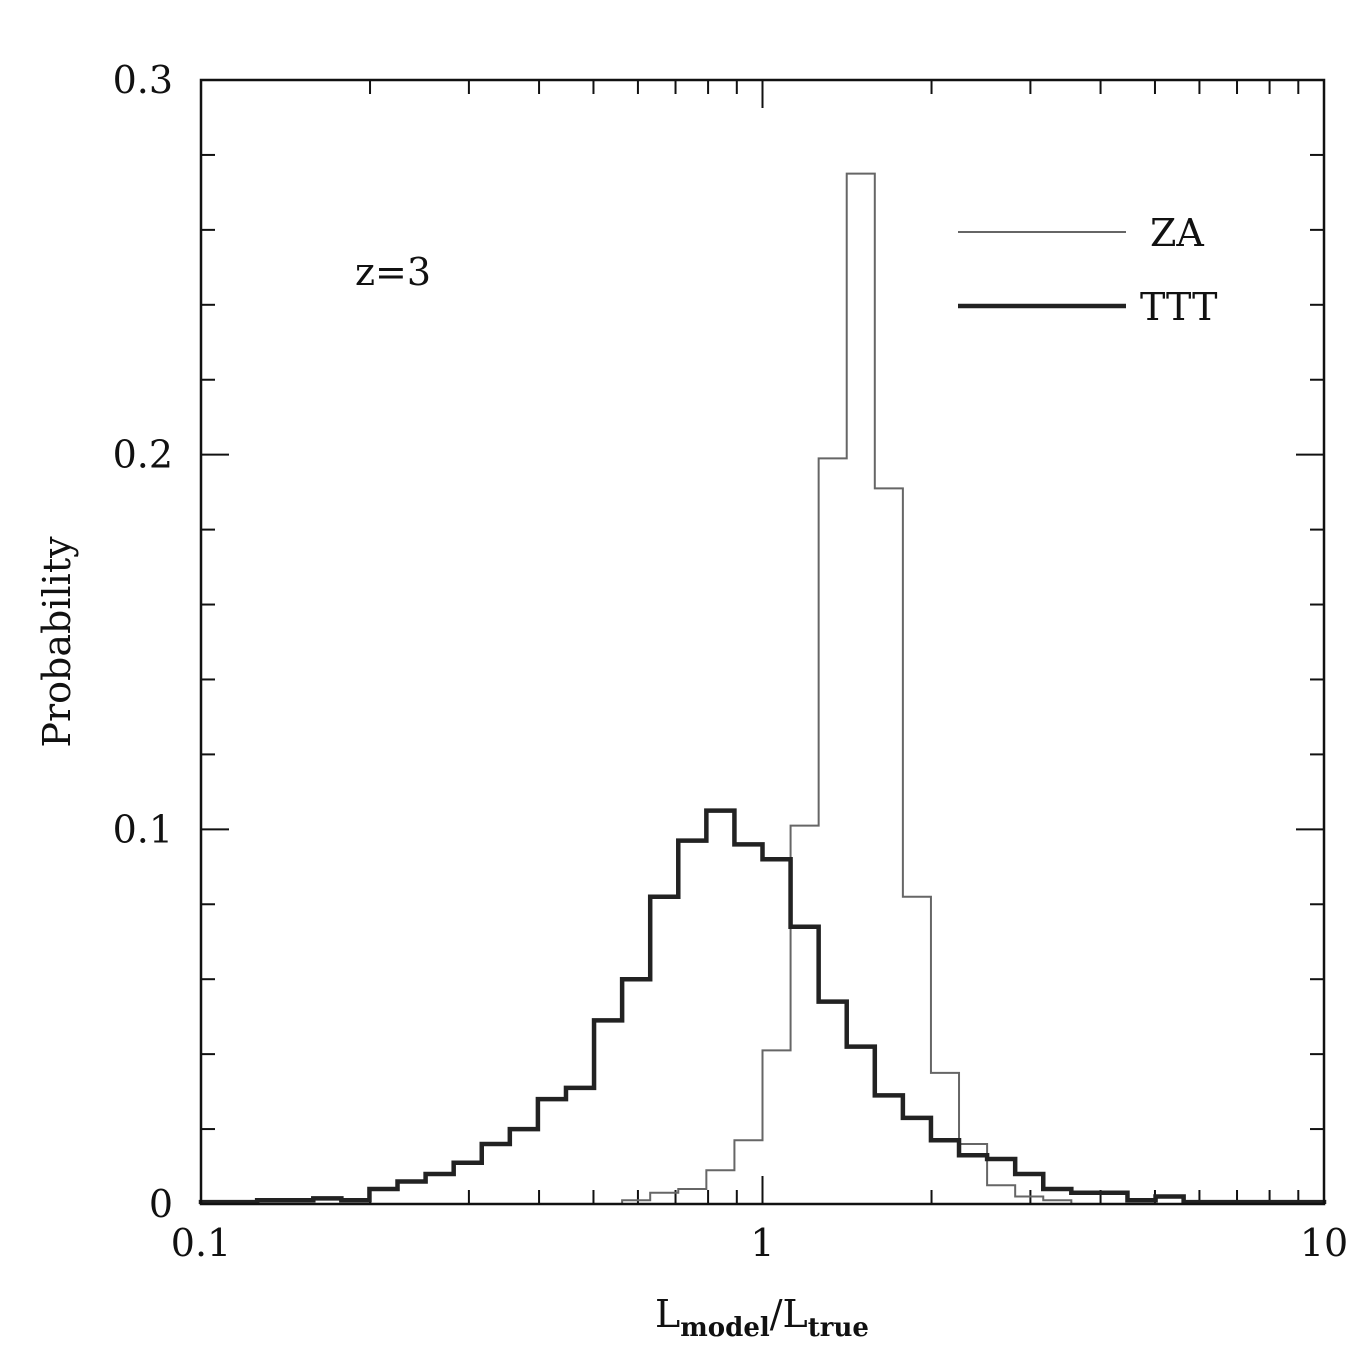 The height and width of the screenshot is (1350, 1371). Describe the element at coordinates (667, 1314) in the screenshot. I see `x-title-main: L` at that location.